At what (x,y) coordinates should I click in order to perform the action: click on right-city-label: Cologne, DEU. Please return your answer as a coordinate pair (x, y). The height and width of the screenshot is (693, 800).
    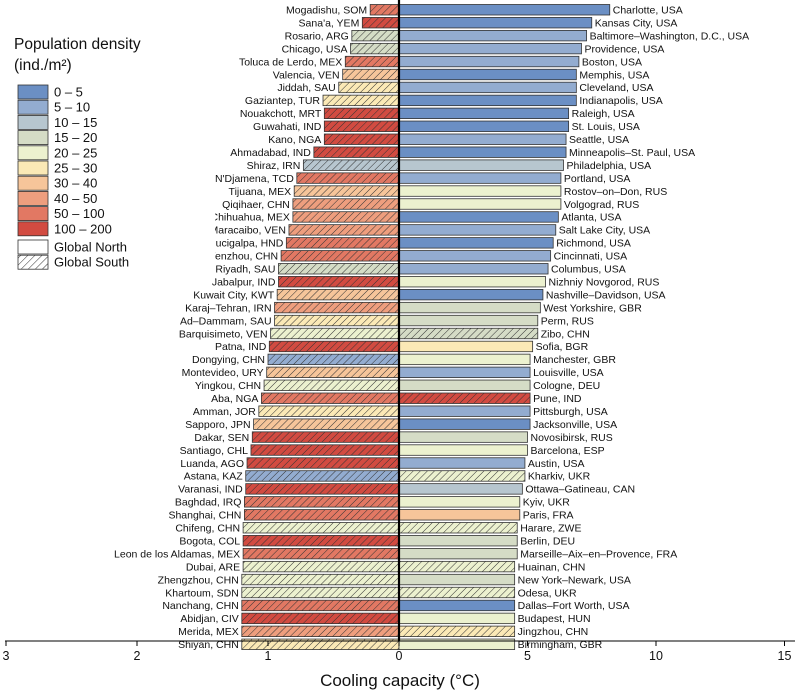
    Looking at the image, I should click on (566, 386).